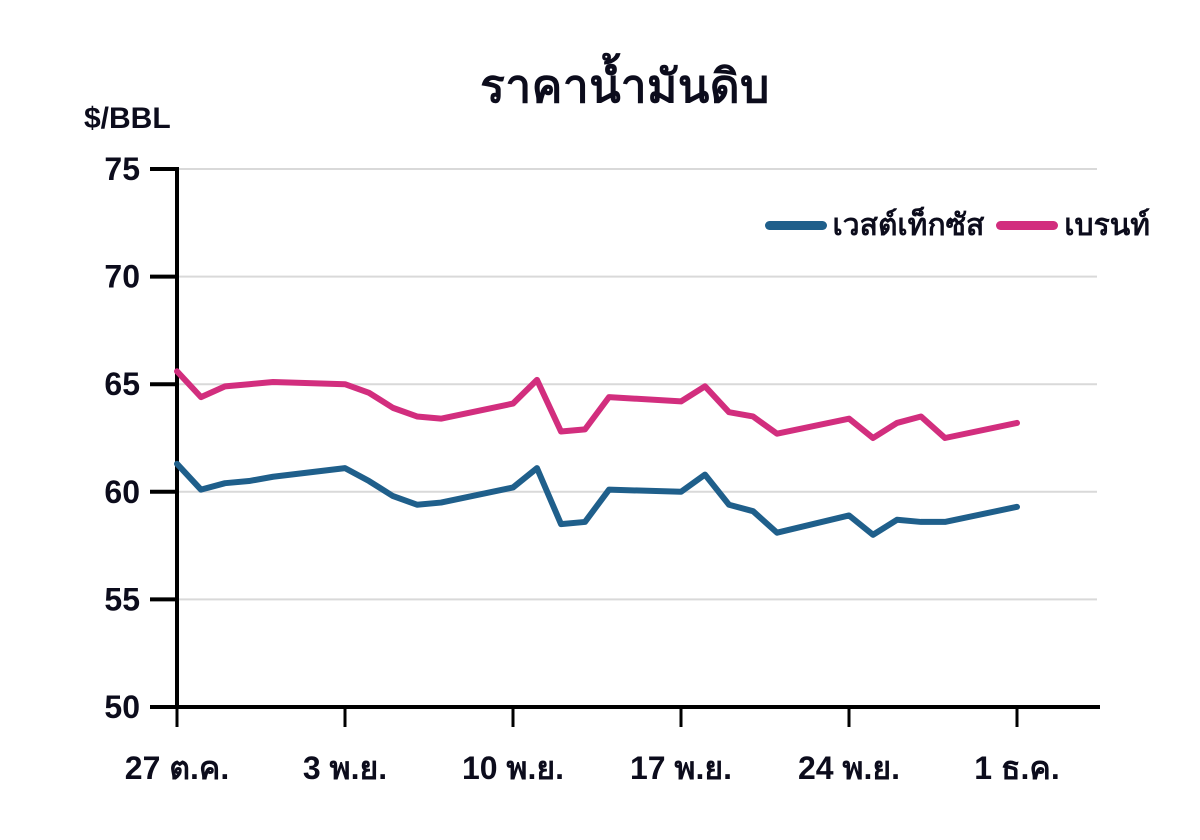 The image size is (1200, 840). Describe the element at coordinates (681, 768) in the screenshot. I see `svg-text: 17 พ.ย.` at that location.